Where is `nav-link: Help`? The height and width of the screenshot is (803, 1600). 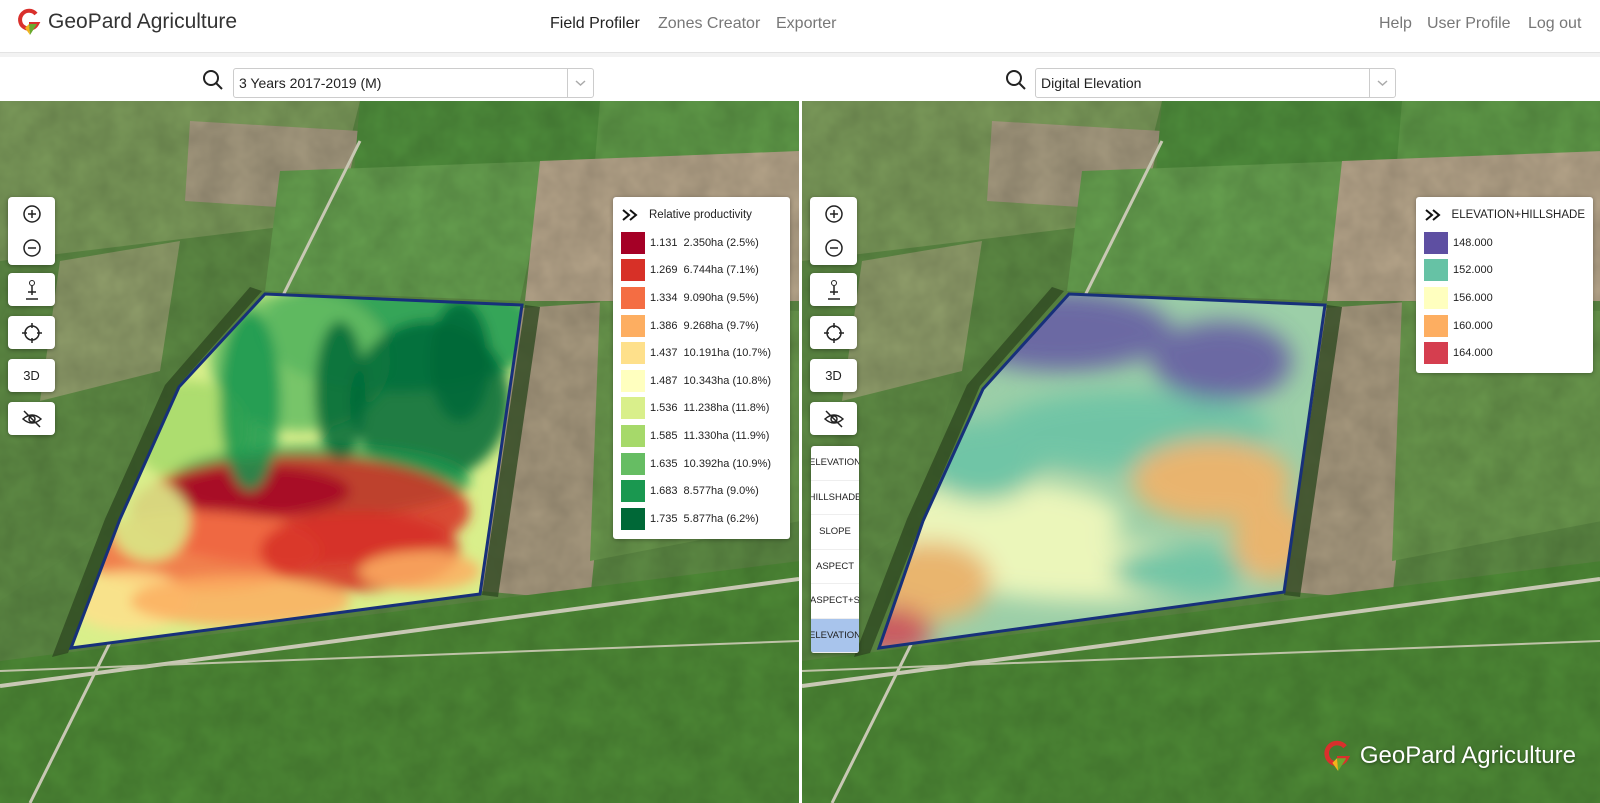 nav-link: Help is located at coordinates (1395, 23).